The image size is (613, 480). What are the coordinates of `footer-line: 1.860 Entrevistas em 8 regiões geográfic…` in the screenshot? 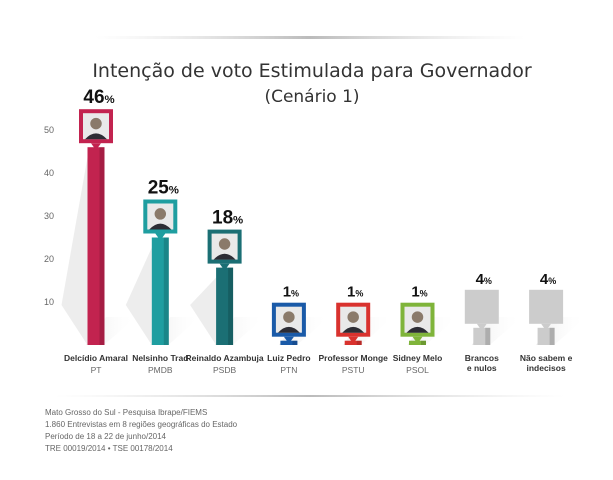 It's located at (141, 424).